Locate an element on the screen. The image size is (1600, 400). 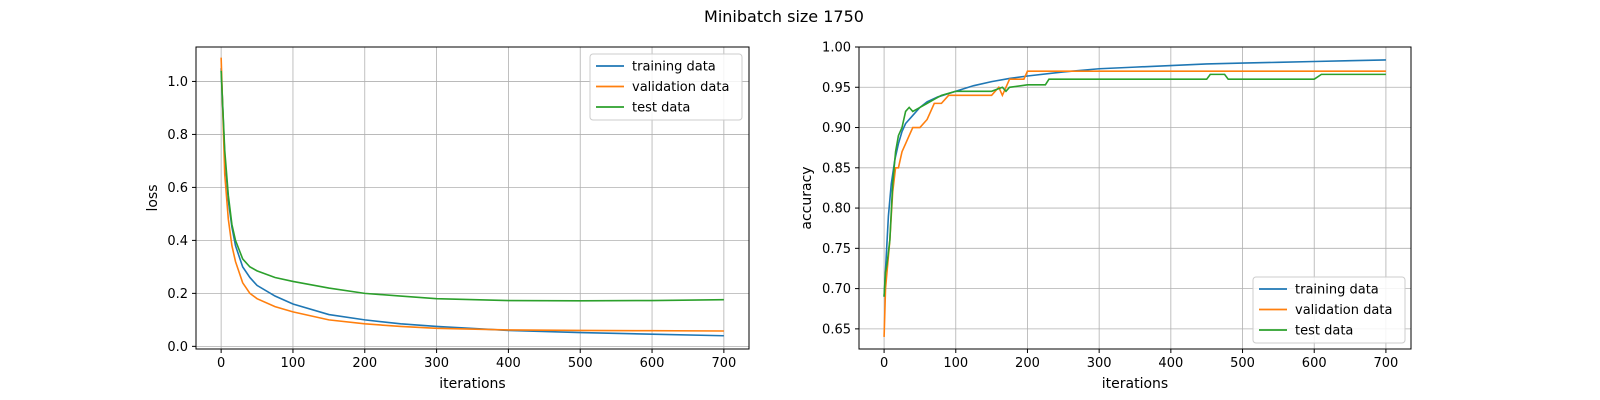
accuracy-xtick-label: 200 is located at coordinates (1027, 363).